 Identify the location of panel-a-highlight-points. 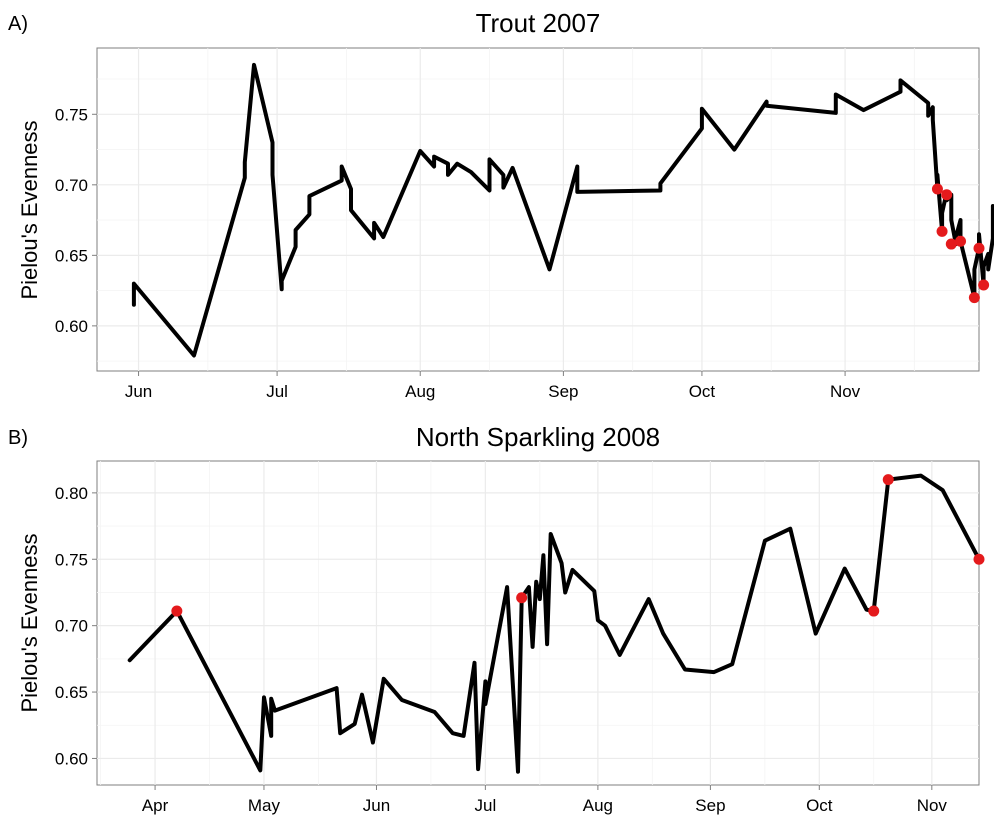
(960, 243).